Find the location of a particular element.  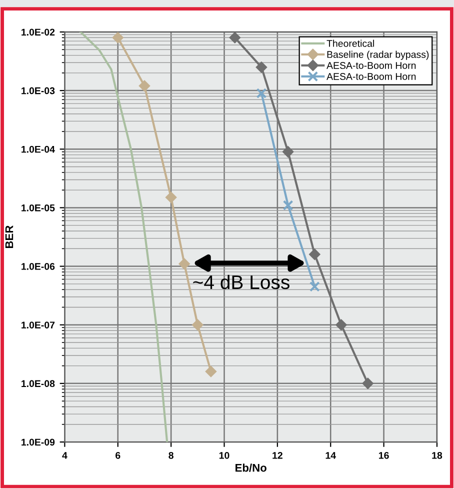

y-axis-title: BER is located at coordinates (9, 236).